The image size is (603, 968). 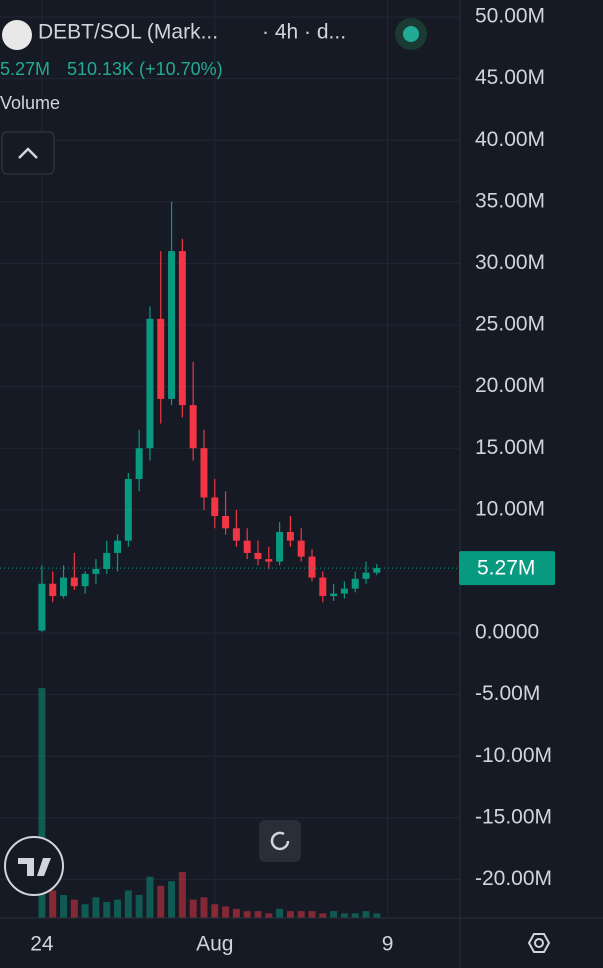 I want to click on x-tick-label: 9, so click(x=388, y=944).